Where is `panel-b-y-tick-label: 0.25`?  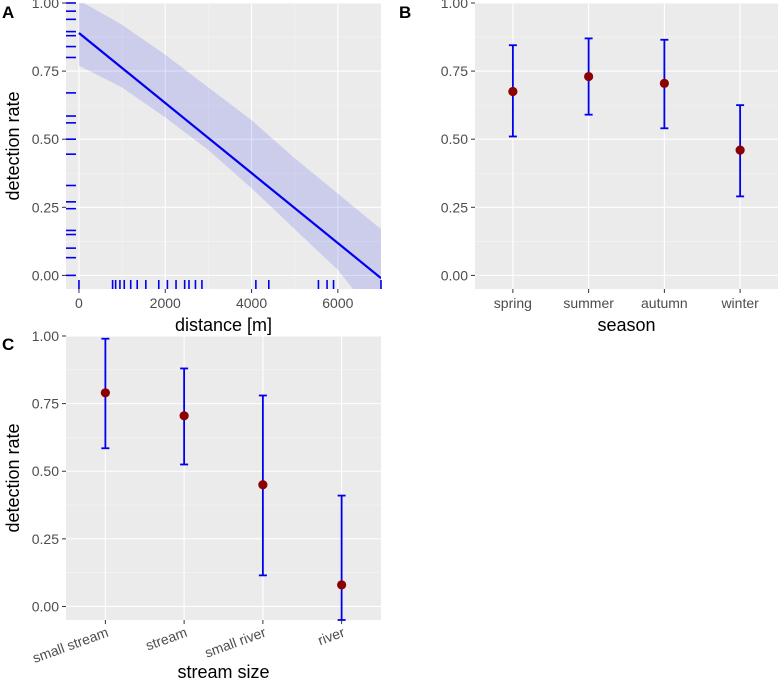 panel-b-y-tick-label: 0.25 is located at coordinates (454, 207).